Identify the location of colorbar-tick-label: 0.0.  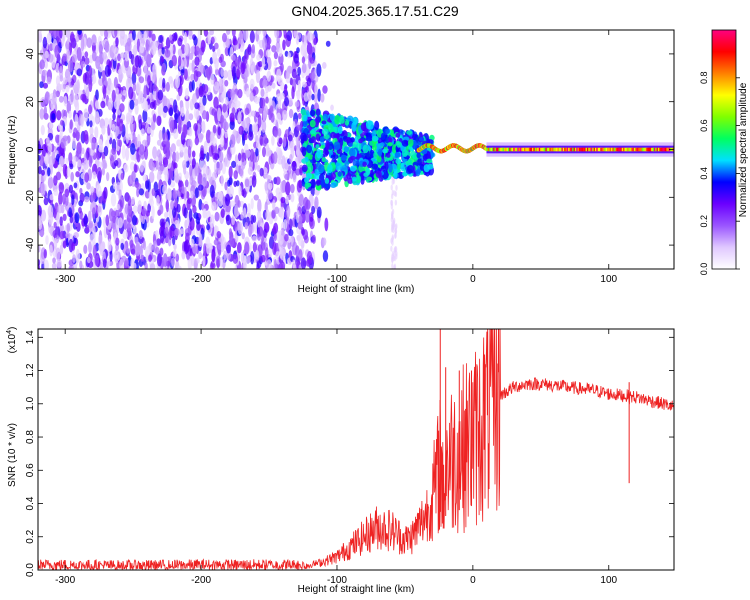
(704, 269).